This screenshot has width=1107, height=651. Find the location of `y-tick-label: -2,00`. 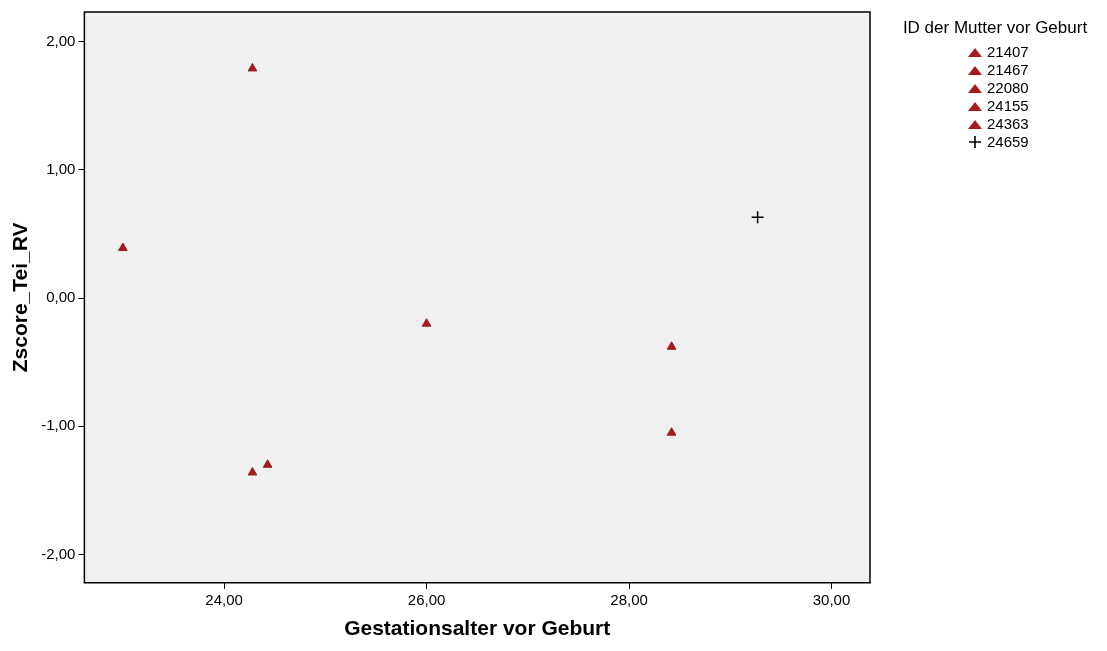

y-tick-label: -2,00 is located at coordinates (58, 553).